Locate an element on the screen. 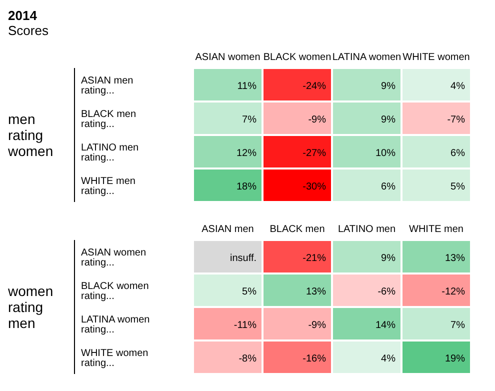 The height and width of the screenshot is (391, 495). data-label: 12% is located at coordinates (246, 153).